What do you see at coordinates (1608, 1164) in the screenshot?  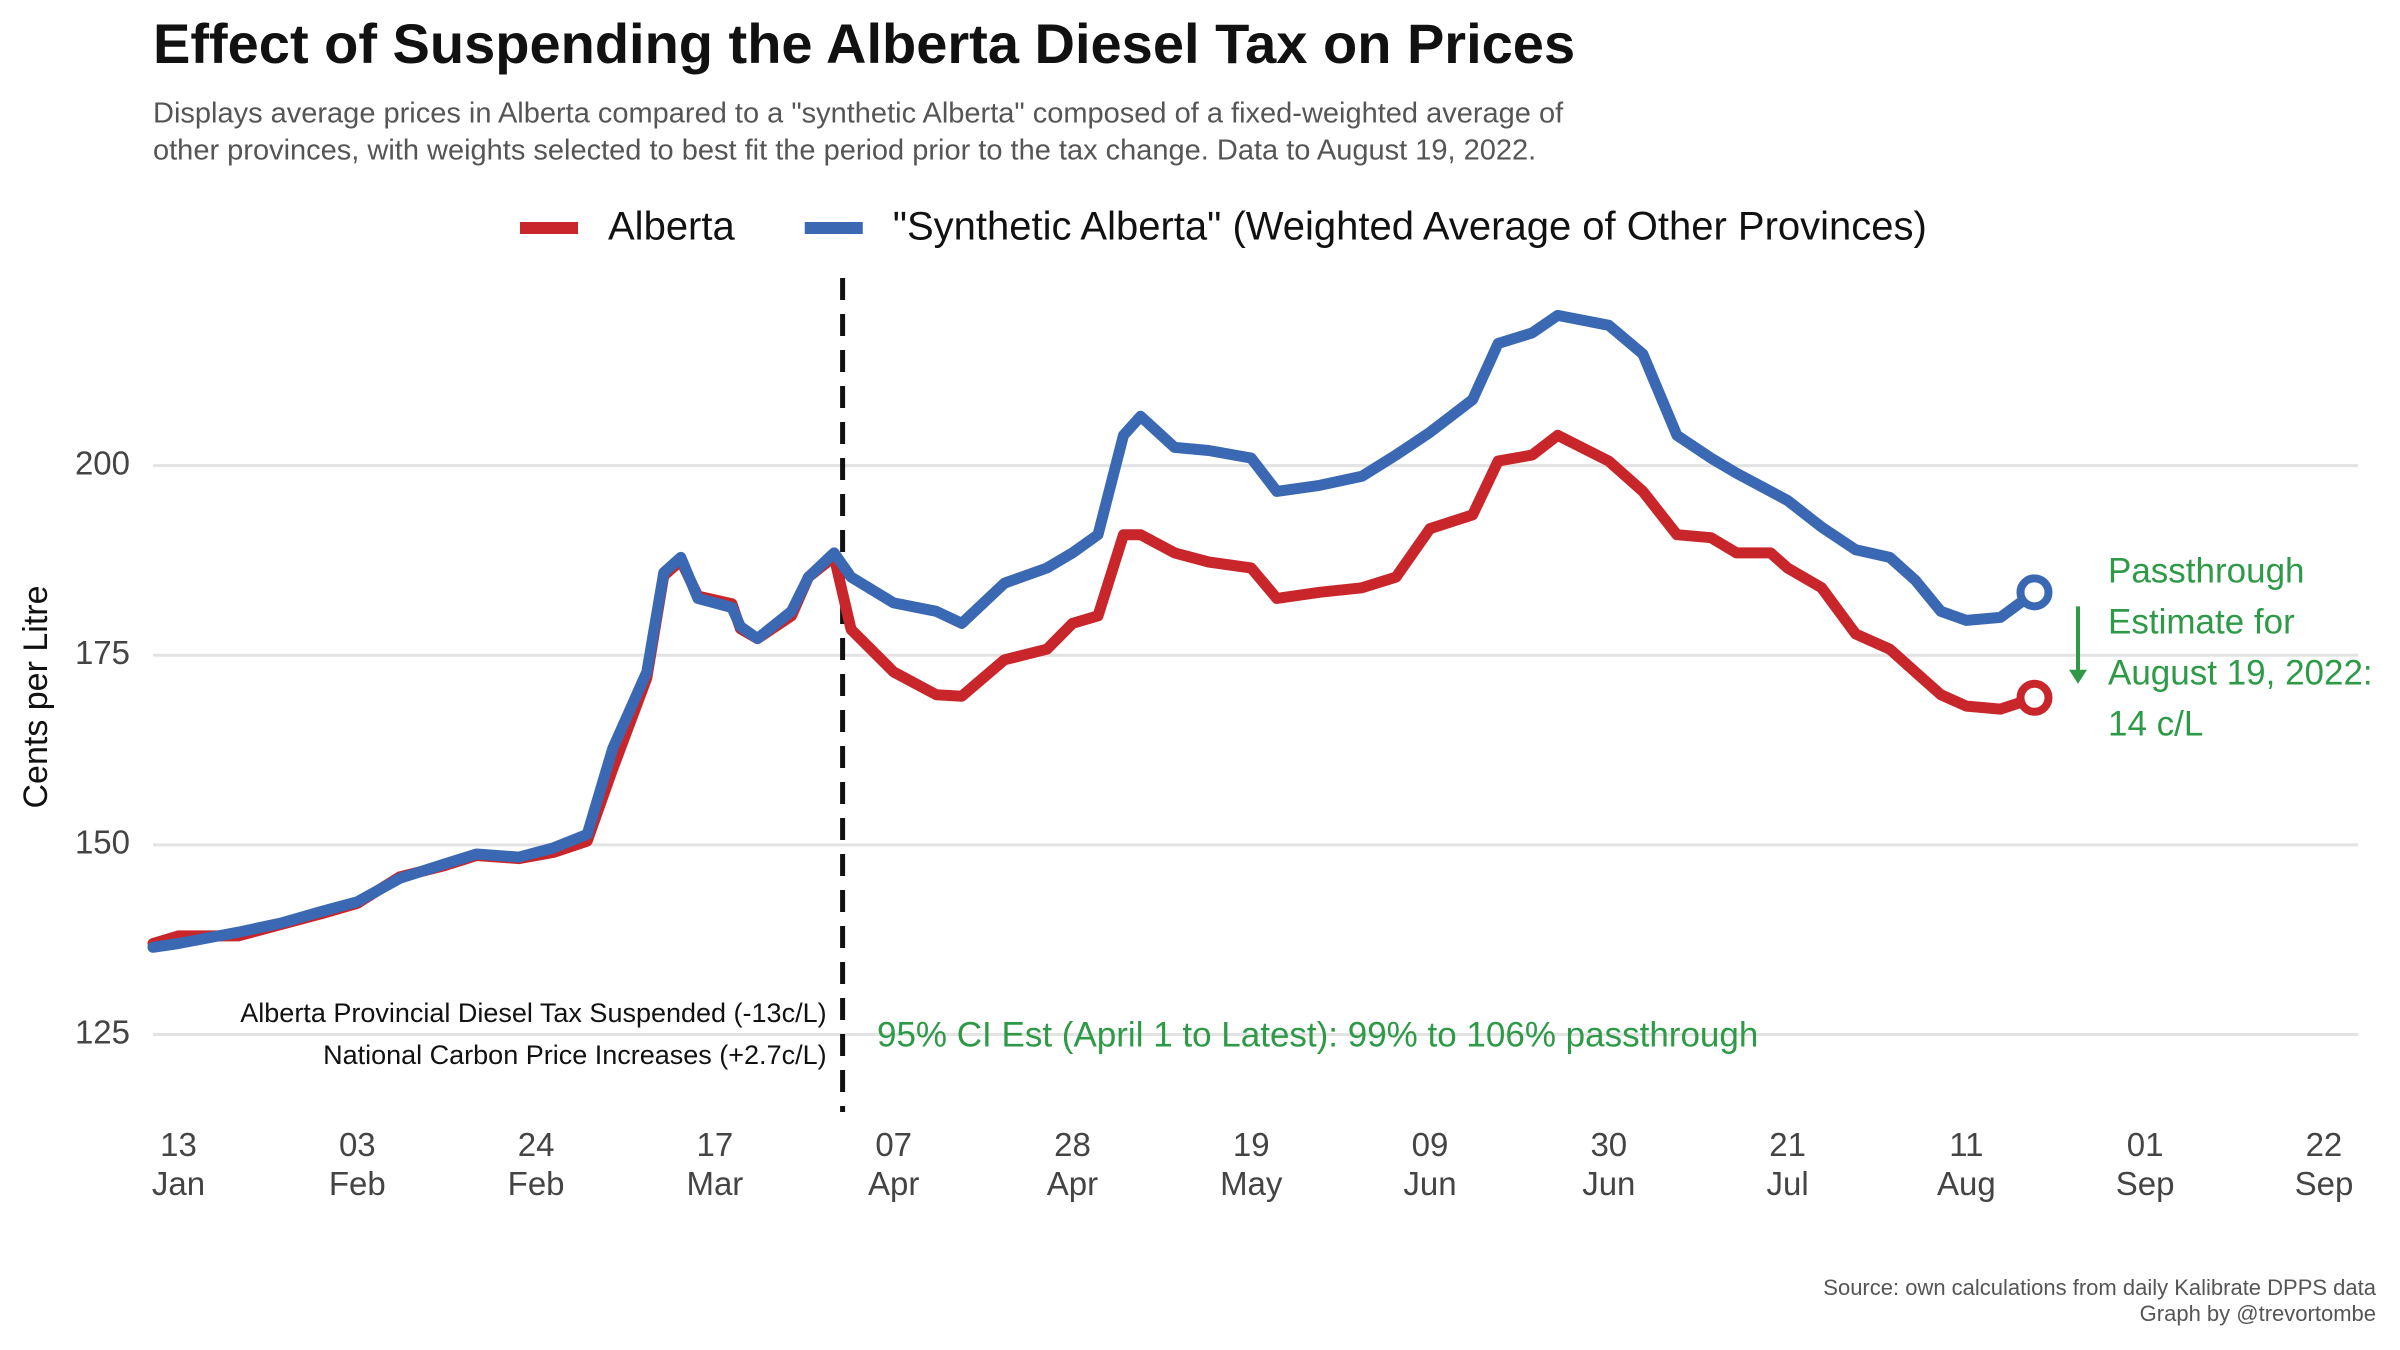 I see `x-tick-label: 30 Jun` at bounding box center [1608, 1164].